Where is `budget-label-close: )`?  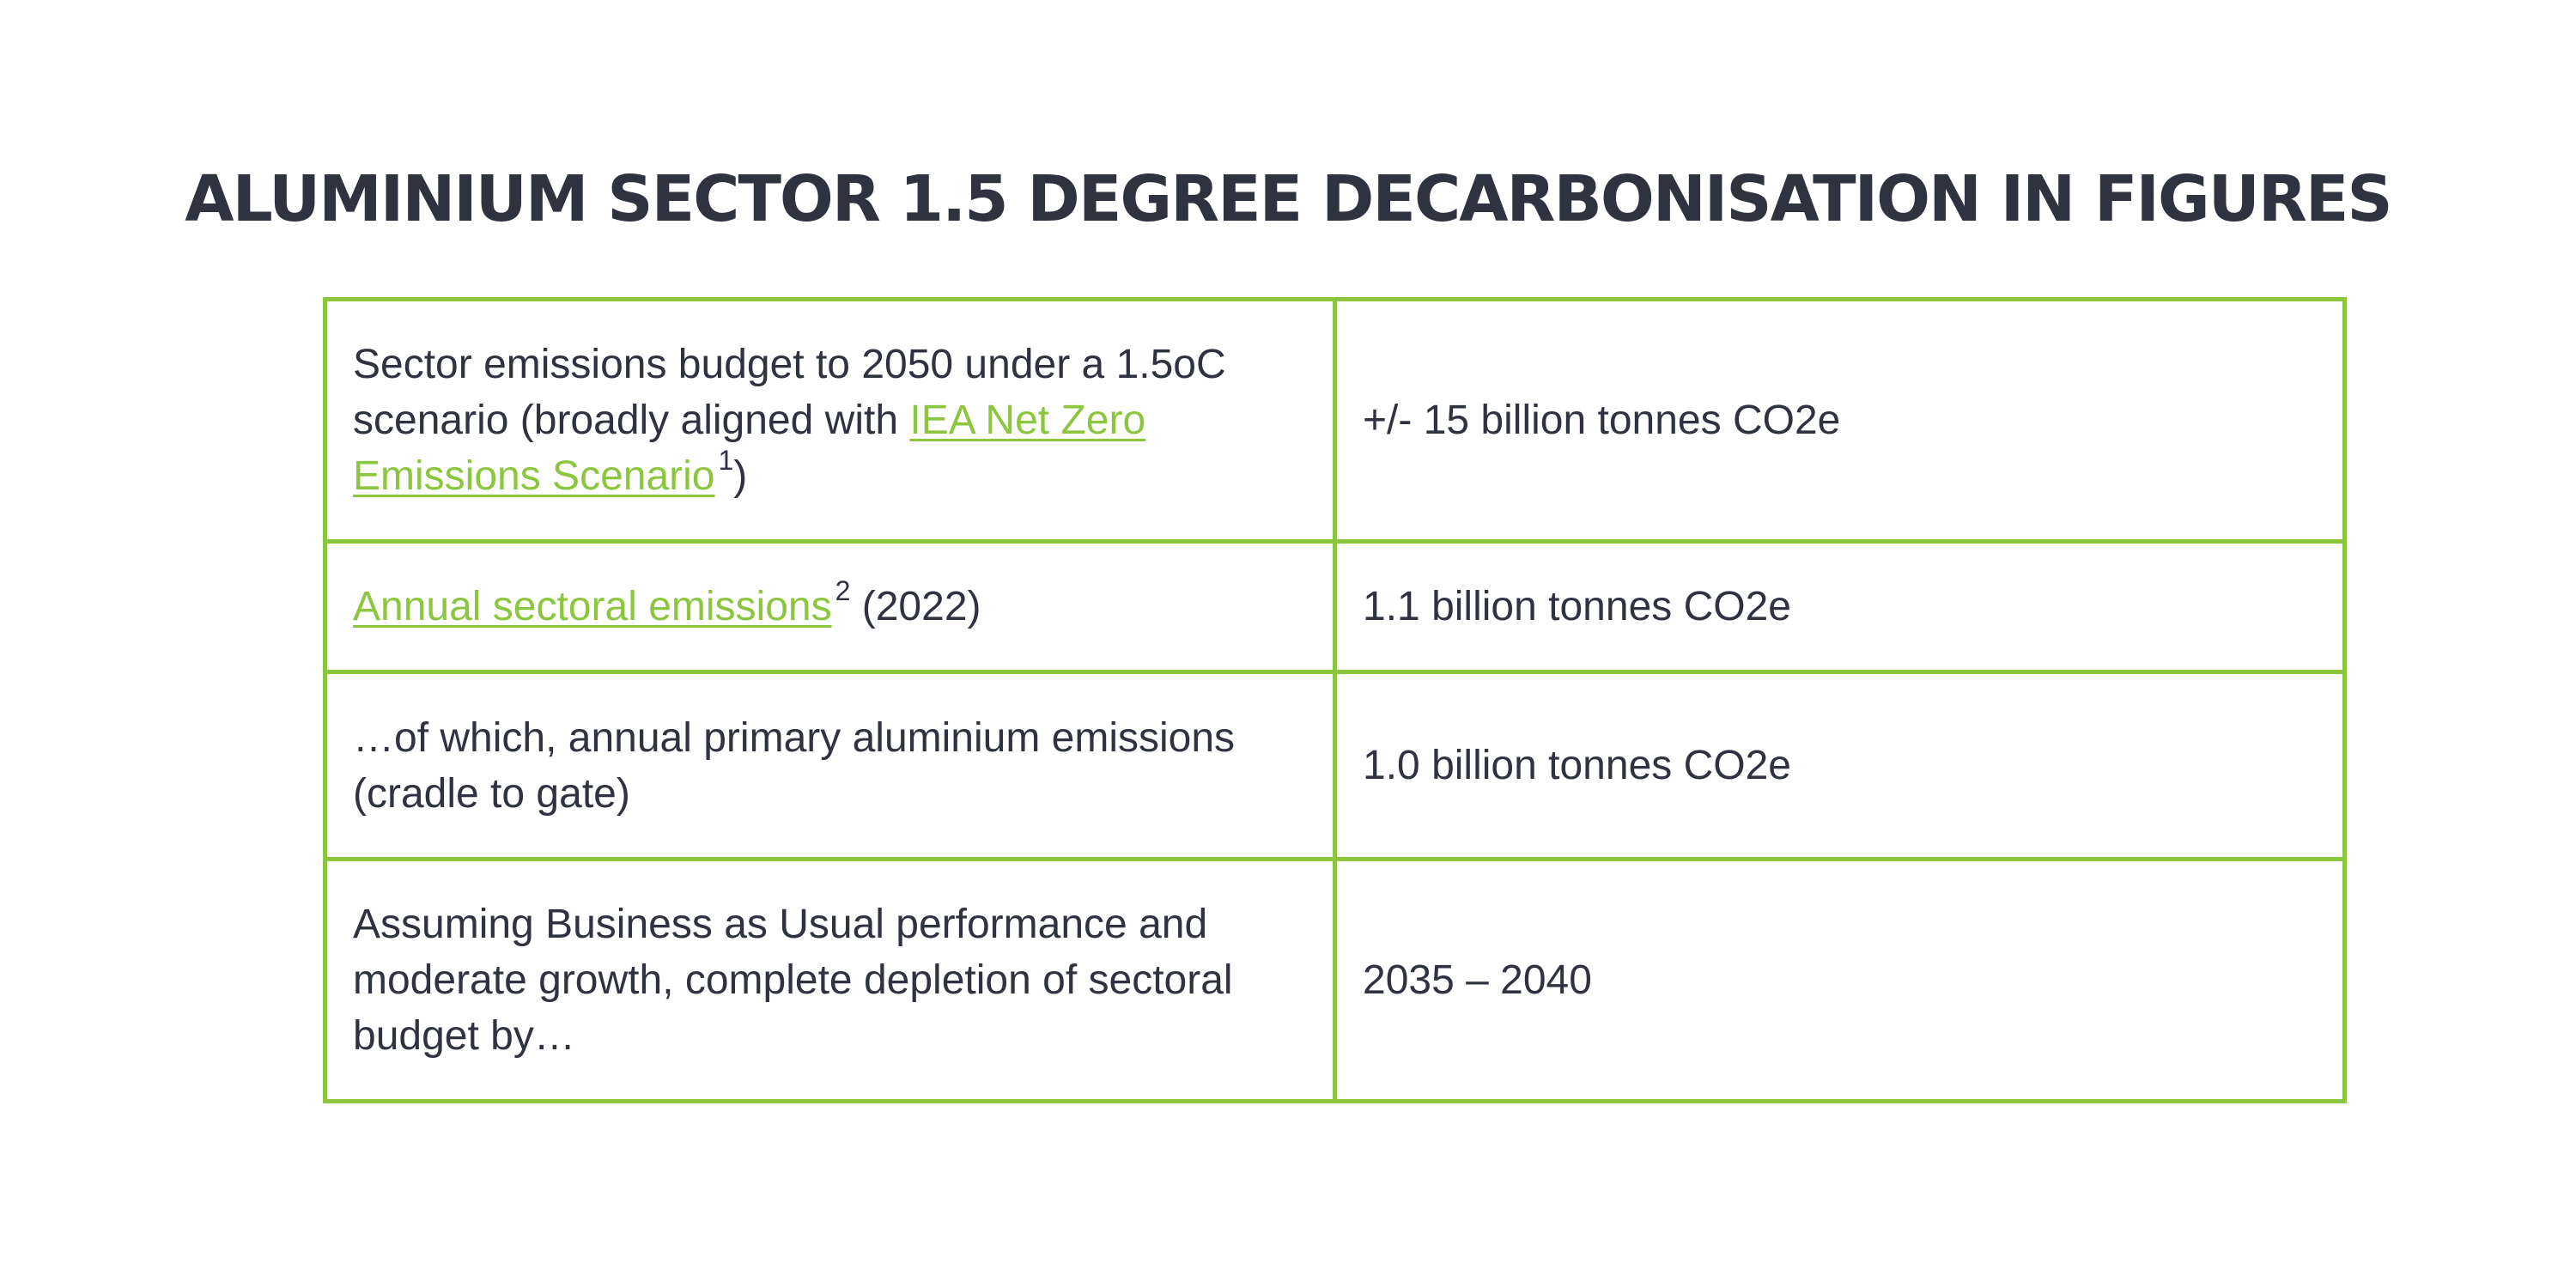 budget-label-close: ) is located at coordinates (740, 476).